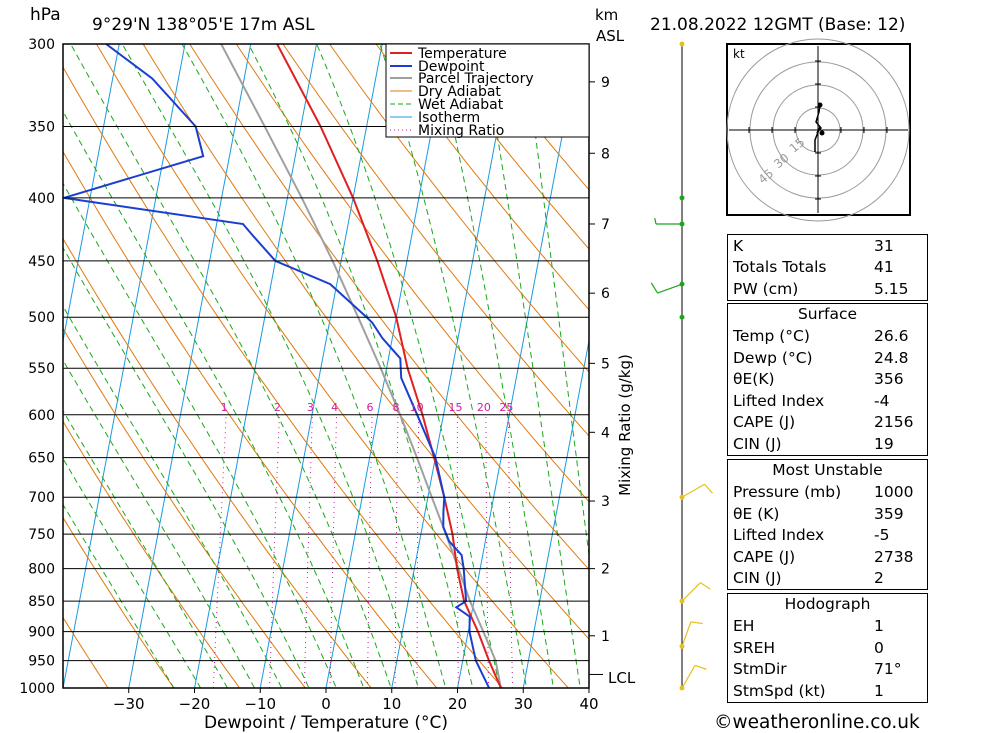 This screenshot has width=1000, height=733. I want to click on row-value: 1, so click(879, 690).